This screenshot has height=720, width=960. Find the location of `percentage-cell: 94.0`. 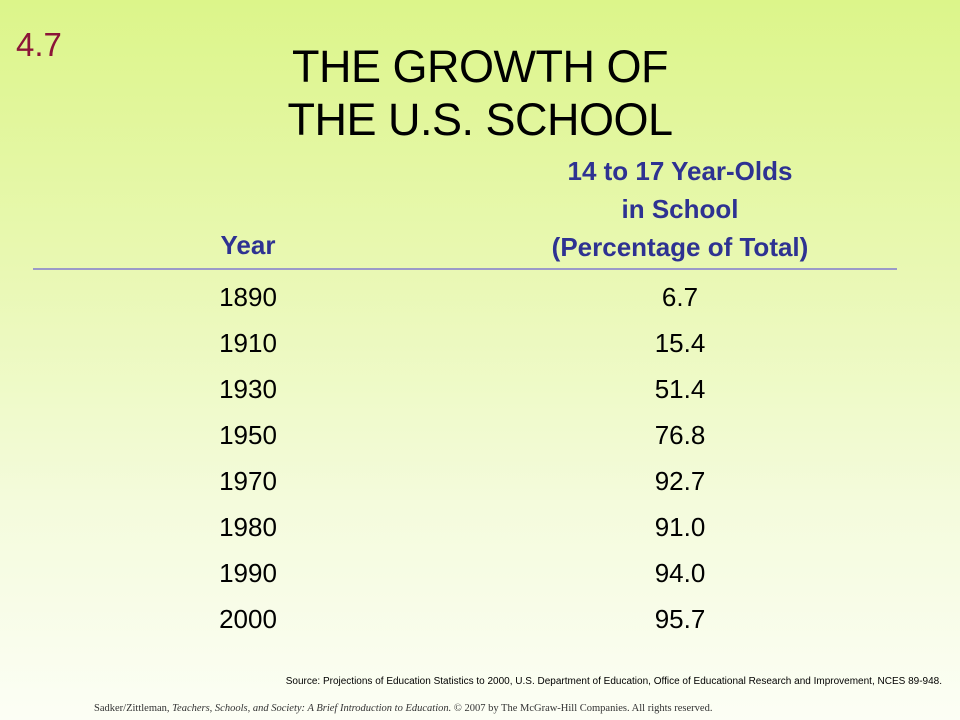

percentage-cell: 94.0 is located at coordinates (680, 573).